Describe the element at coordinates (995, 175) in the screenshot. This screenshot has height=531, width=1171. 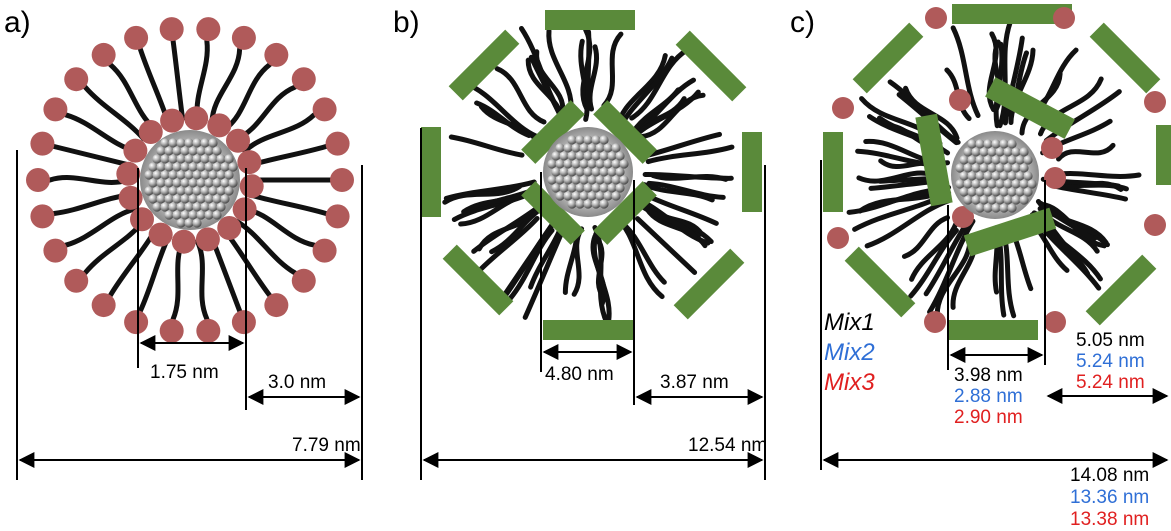
I see `panel-c-core` at that location.